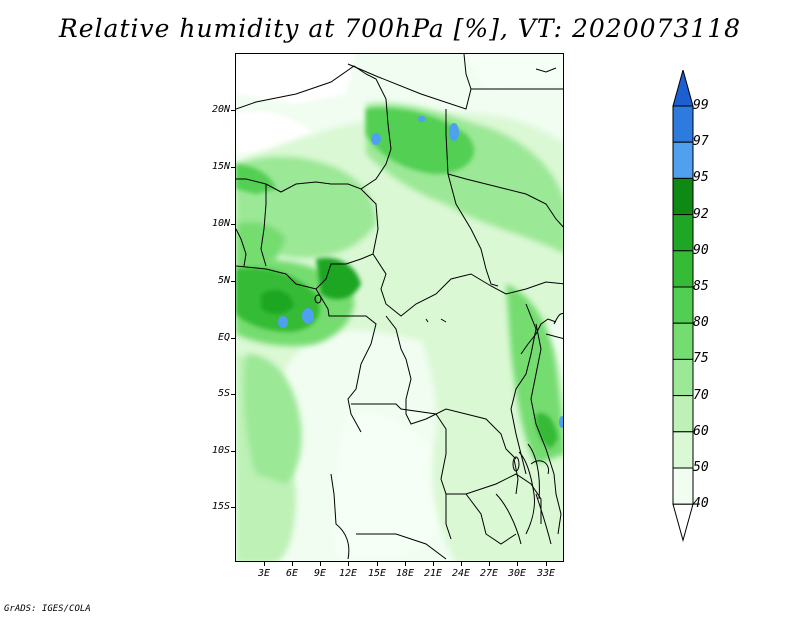  I want to click on colorbar-label: 85, so click(701, 286).